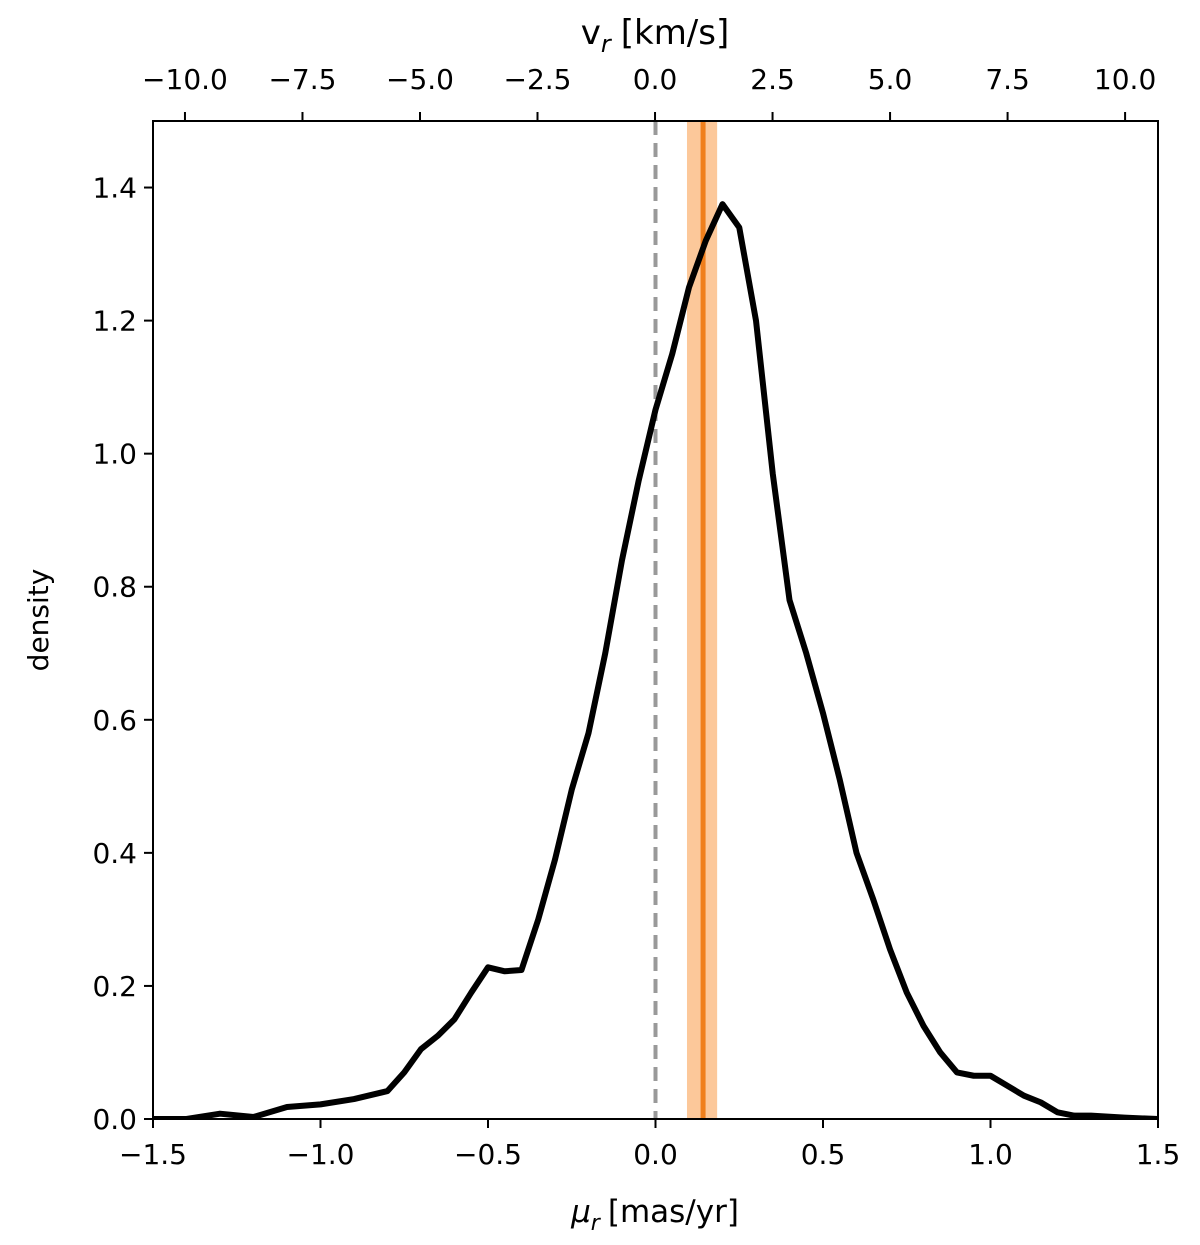  I want to click on x2-tick-label: 0.0, so click(655, 79).